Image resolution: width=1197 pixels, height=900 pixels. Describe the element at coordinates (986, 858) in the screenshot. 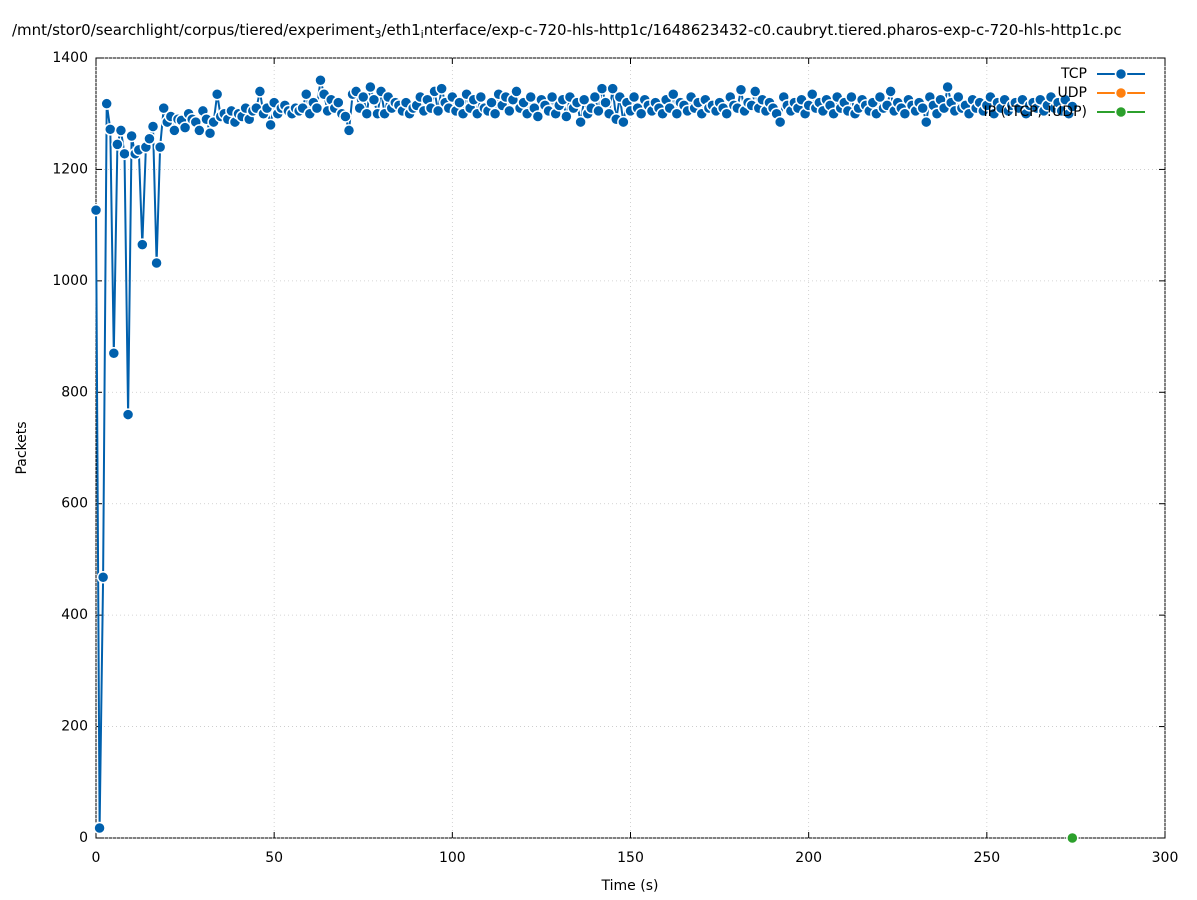

I see `x-tick-label: 250` at that location.